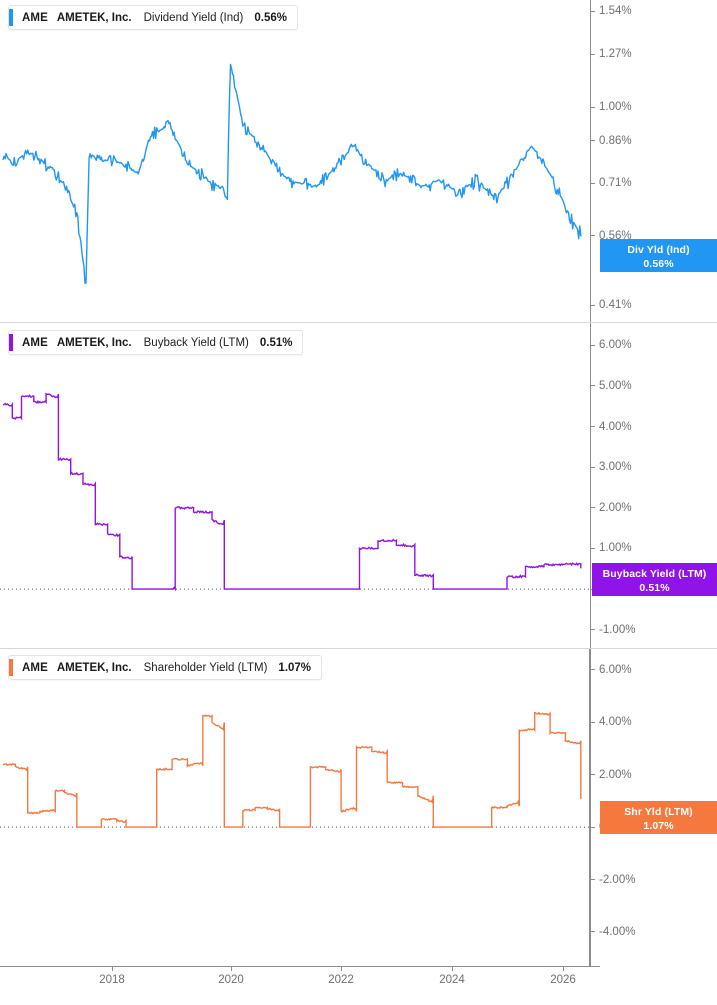 This screenshot has width=717, height=1005. I want to click on plot-right-border, so click(589, 807).